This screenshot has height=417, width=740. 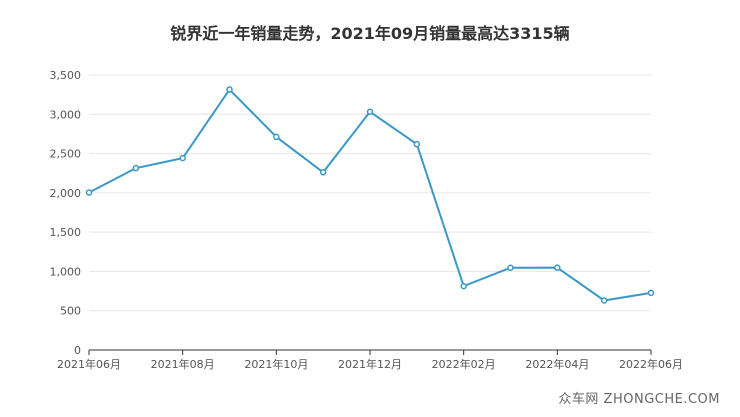 What do you see at coordinates (370, 33) in the screenshot?
I see `chart-title: 锐界近一年销量走势，2021年09月销量最高达3315辆` at bounding box center [370, 33].